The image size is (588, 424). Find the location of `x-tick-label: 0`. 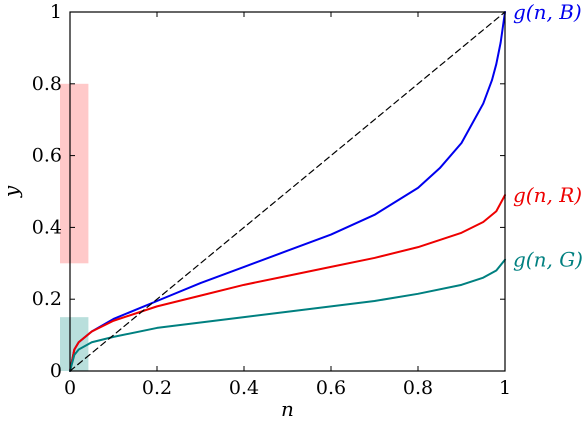

x-tick-label: 0 is located at coordinates (70, 388).